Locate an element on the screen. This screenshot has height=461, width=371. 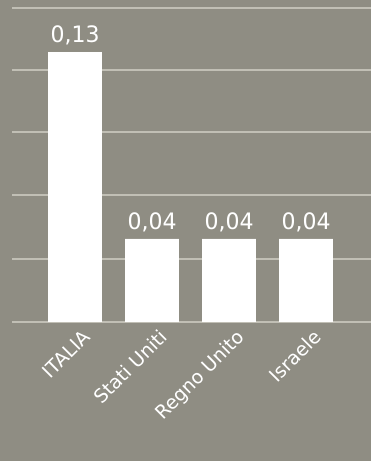
category-tick-label: Israele is located at coordinates (295, 356).